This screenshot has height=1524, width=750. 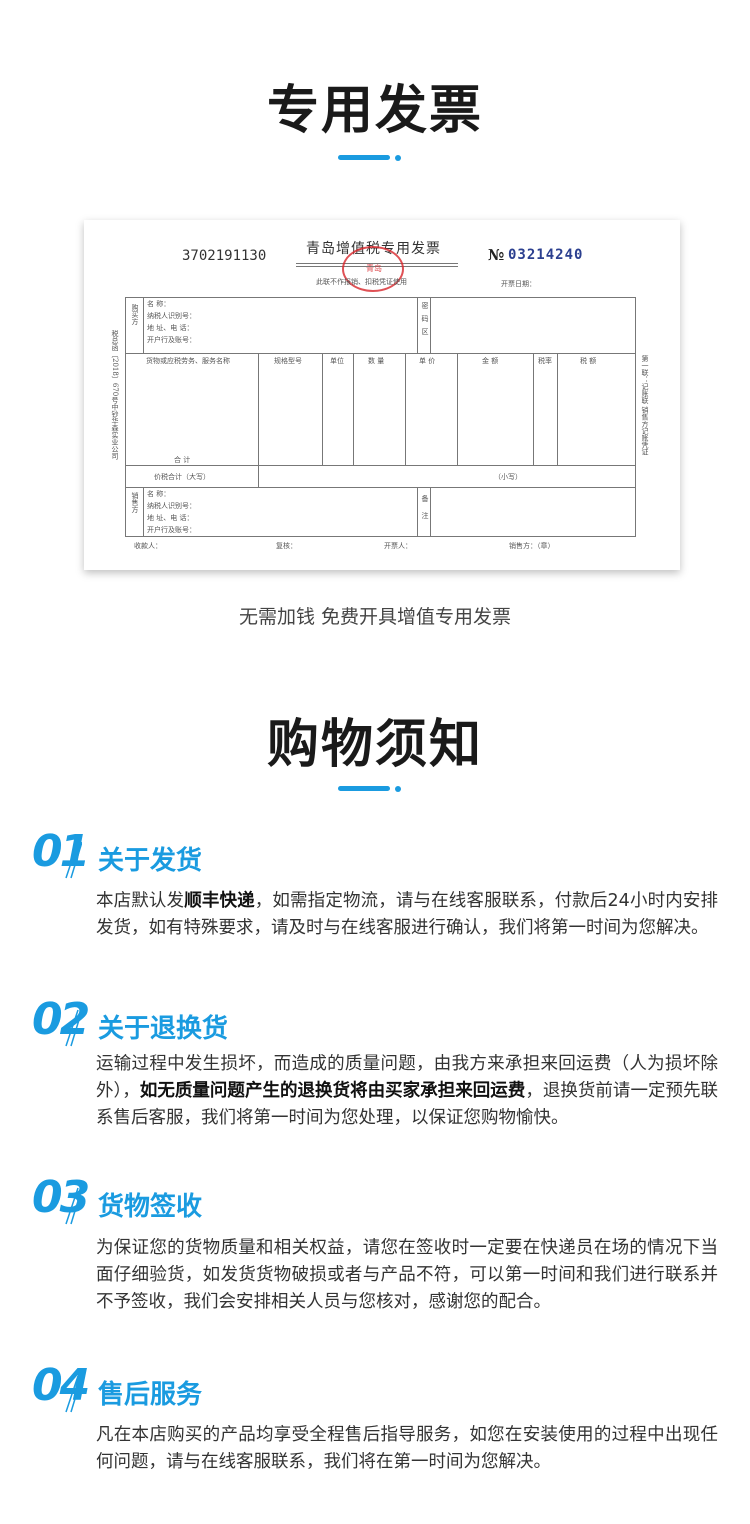 I want to click on section-number: 01, so click(x=61, y=851).